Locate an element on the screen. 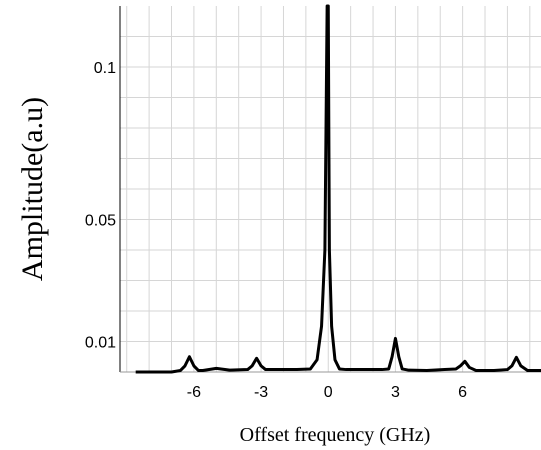 This screenshot has width=541, height=450. y-tick-label: 0.05 is located at coordinates (100, 221).